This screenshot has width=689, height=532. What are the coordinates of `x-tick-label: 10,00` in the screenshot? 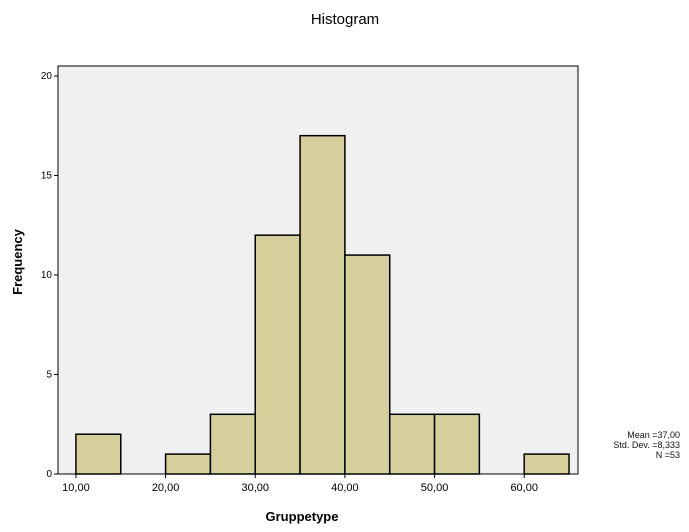 It's located at (76, 488).